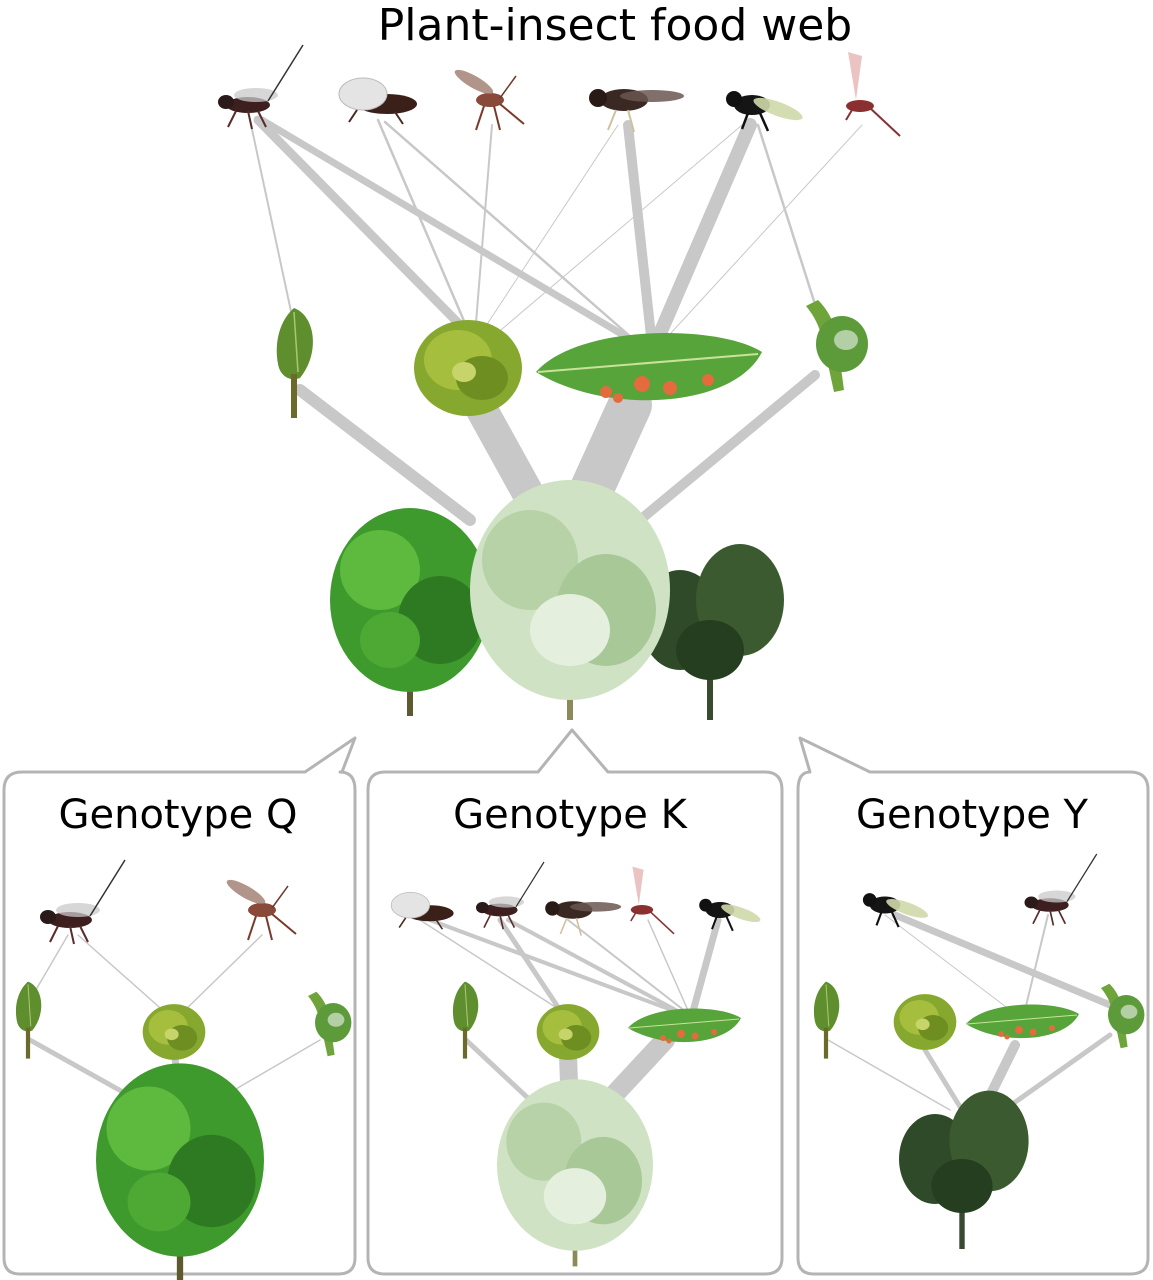 This screenshot has width=1153, height=1280. What do you see at coordinates (568, 1032) in the screenshot?
I see `panel-k-rosette-gall-icon` at bounding box center [568, 1032].